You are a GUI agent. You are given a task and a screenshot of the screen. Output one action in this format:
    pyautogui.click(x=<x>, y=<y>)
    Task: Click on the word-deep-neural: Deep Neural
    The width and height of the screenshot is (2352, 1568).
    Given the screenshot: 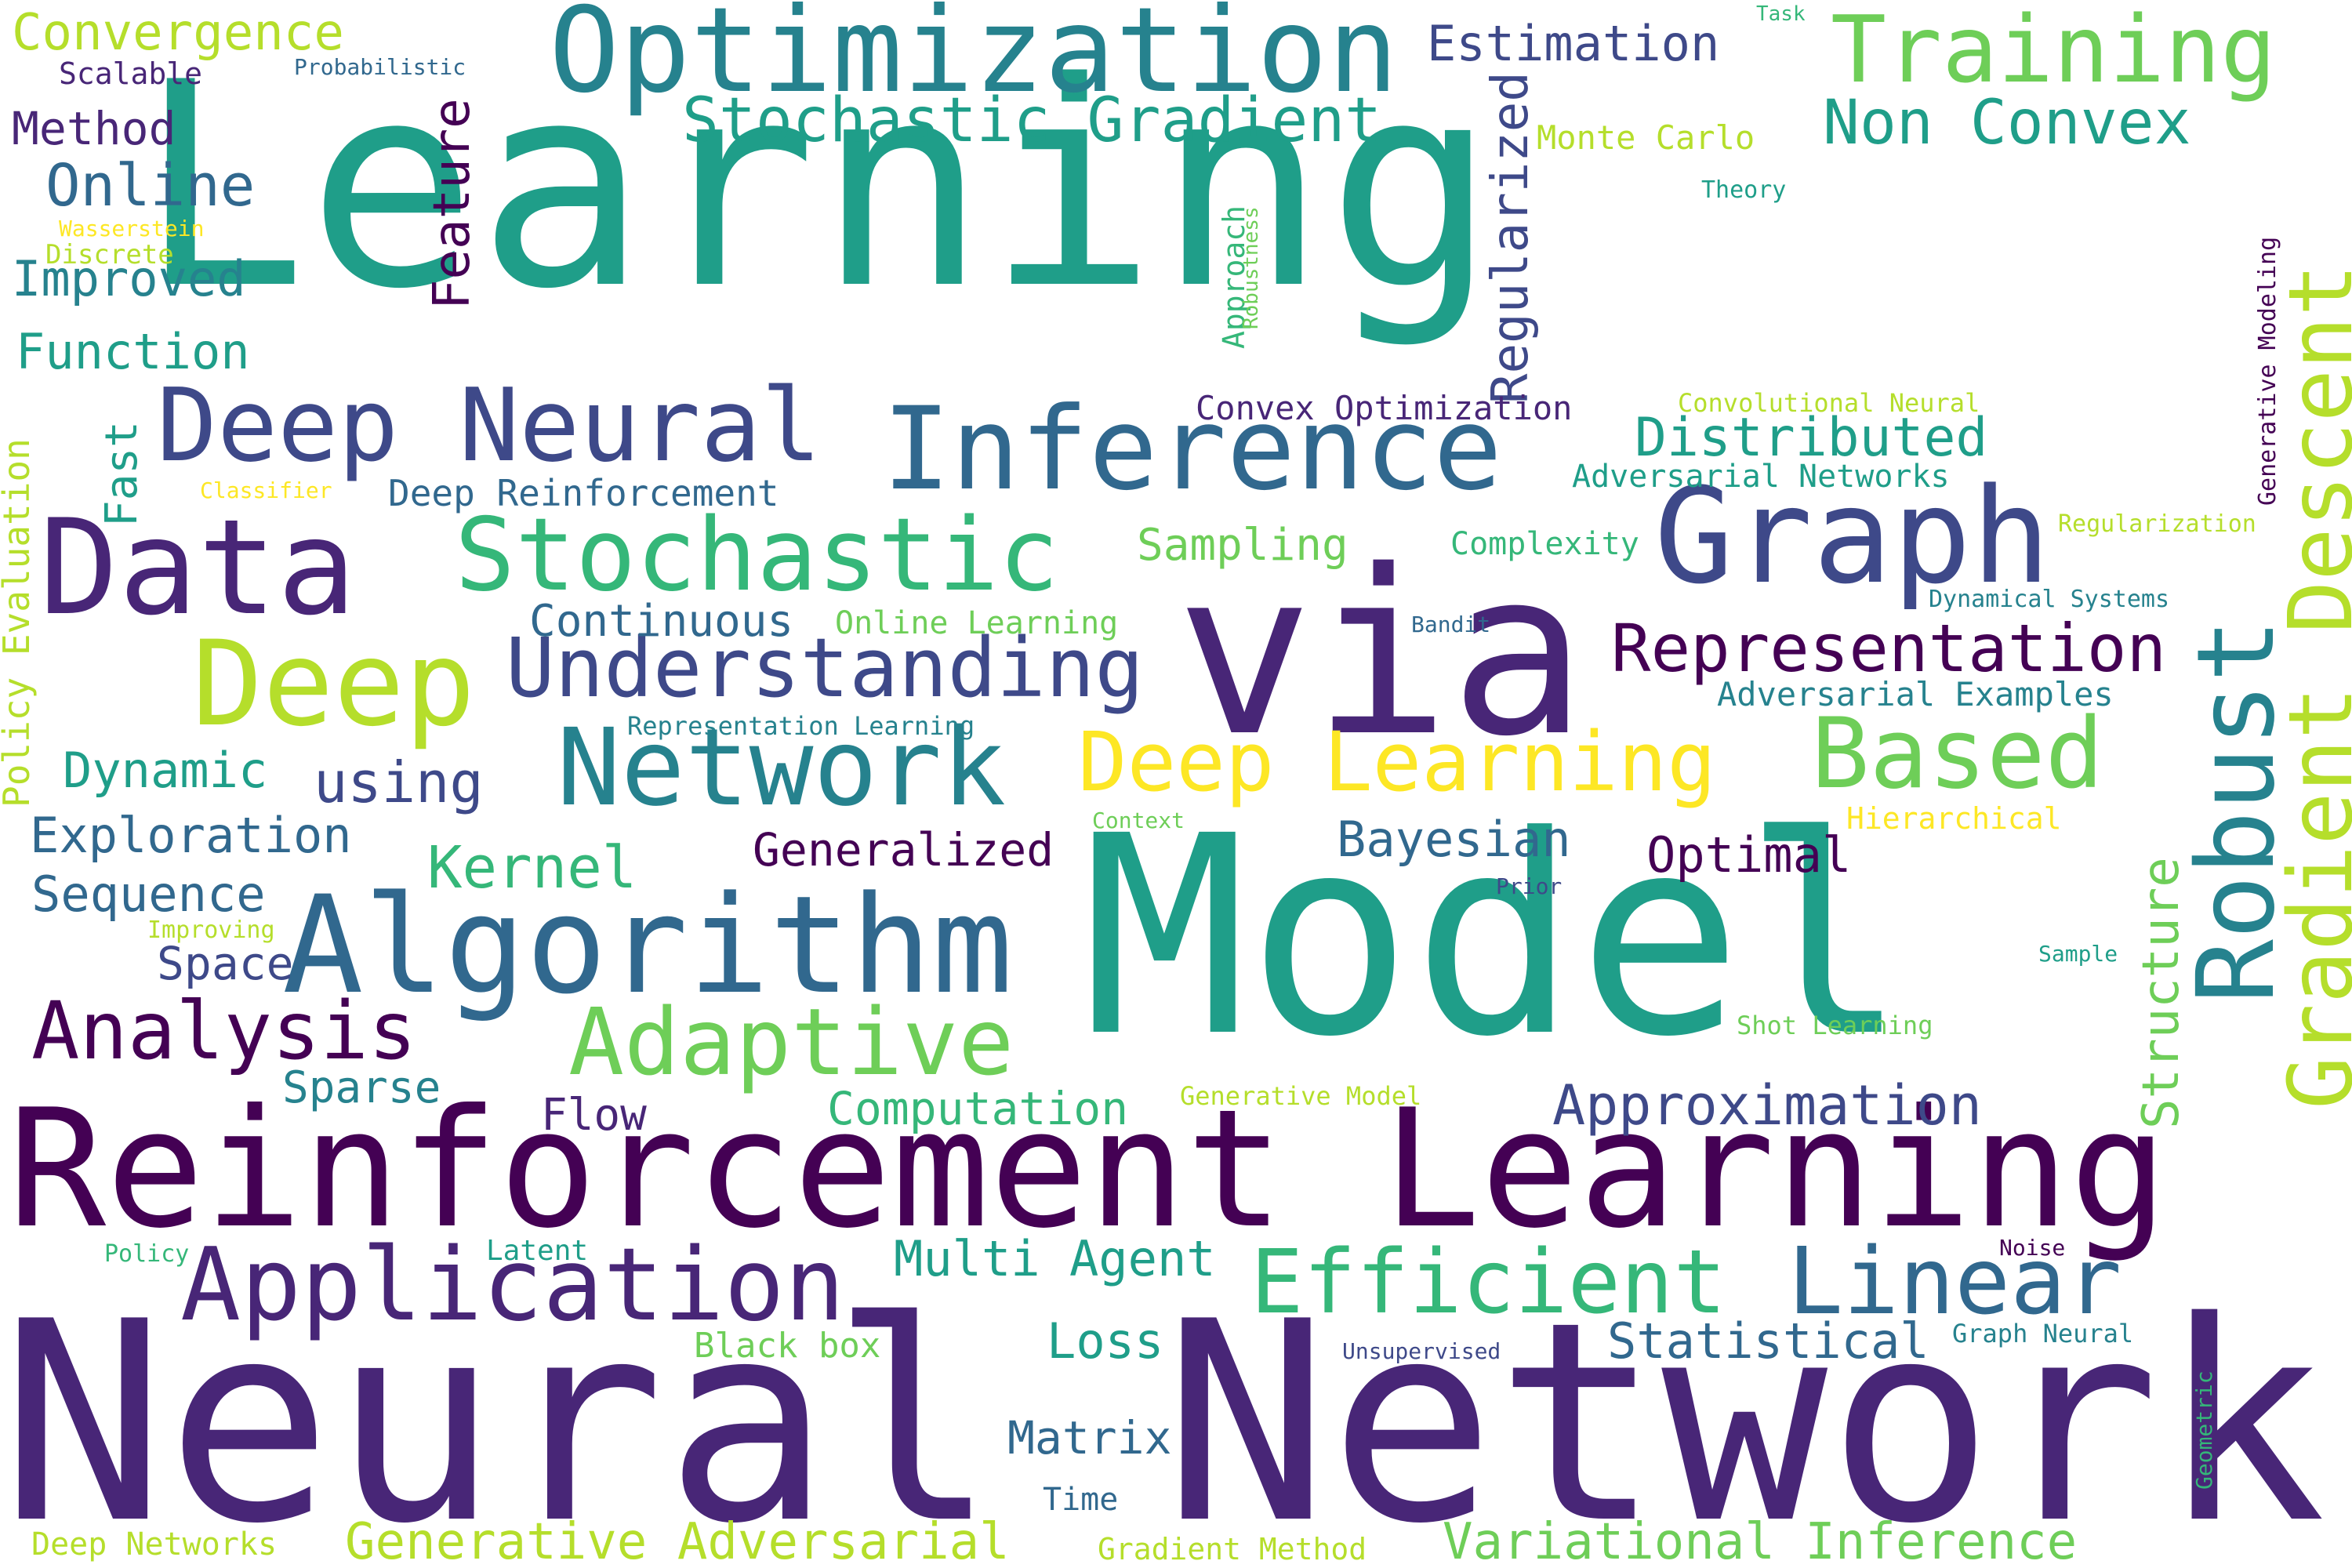 What is the action you would take?
    pyautogui.click(x=489, y=426)
    